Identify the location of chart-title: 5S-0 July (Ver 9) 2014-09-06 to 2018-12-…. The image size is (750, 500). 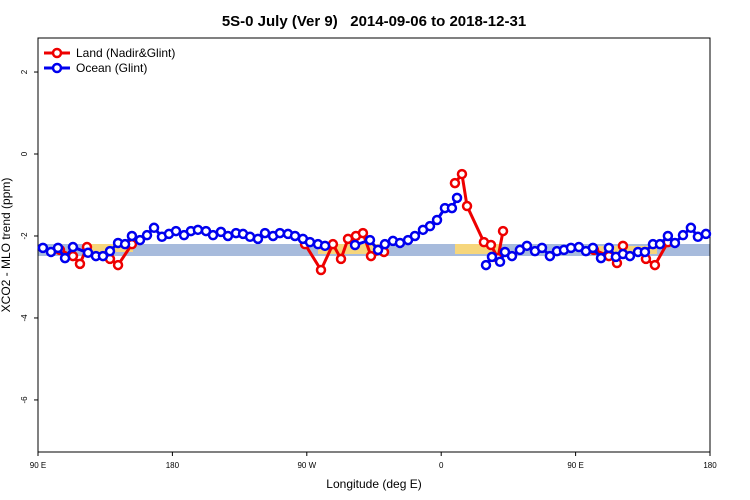
(374, 21).